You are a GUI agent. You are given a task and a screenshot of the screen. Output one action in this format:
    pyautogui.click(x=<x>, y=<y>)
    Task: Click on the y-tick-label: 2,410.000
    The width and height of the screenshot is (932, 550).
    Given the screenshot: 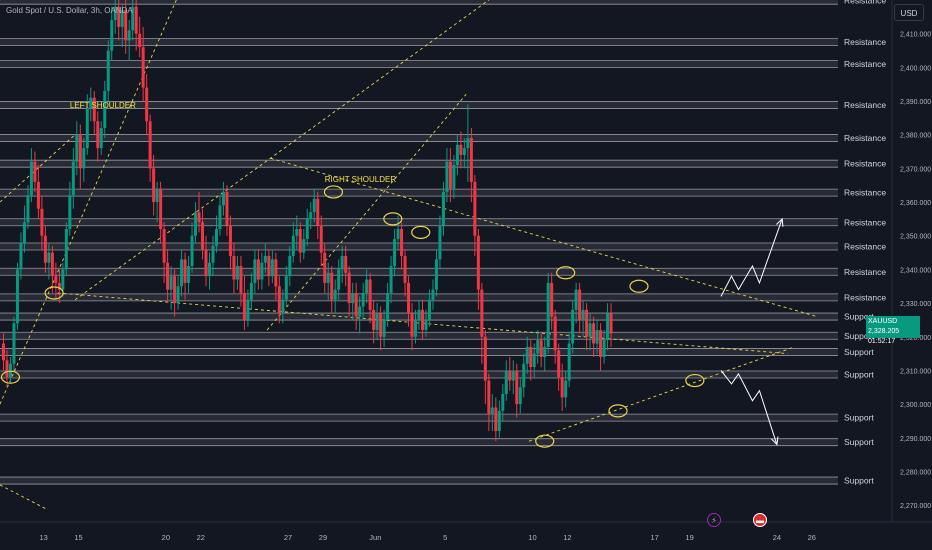 What is the action you would take?
    pyautogui.click(x=915, y=35)
    